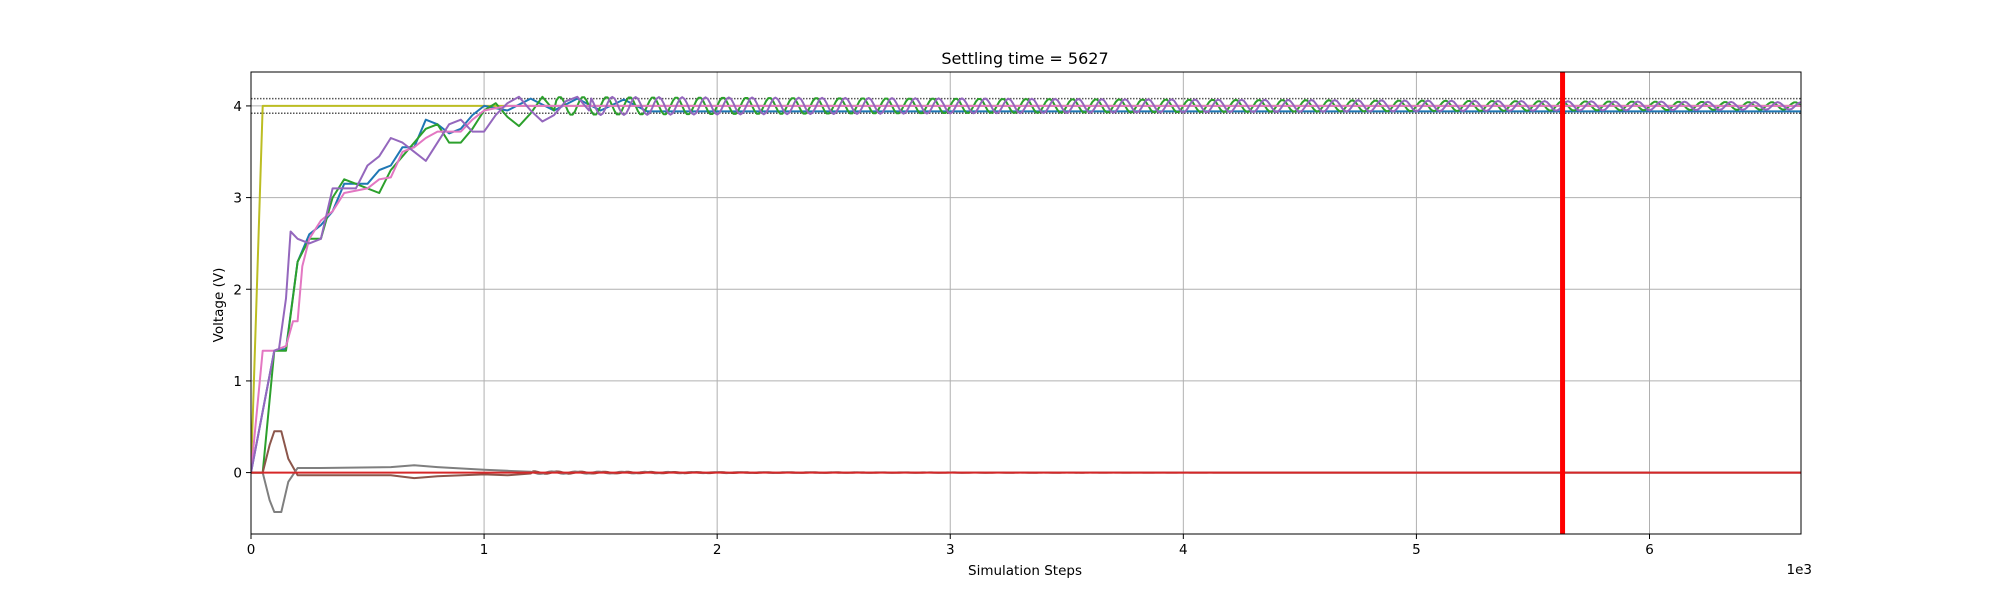 The width and height of the screenshot is (2000, 600). What do you see at coordinates (1183, 550) in the screenshot?
I see `x-tick-label: 4` at bounding box center [1183, 550].